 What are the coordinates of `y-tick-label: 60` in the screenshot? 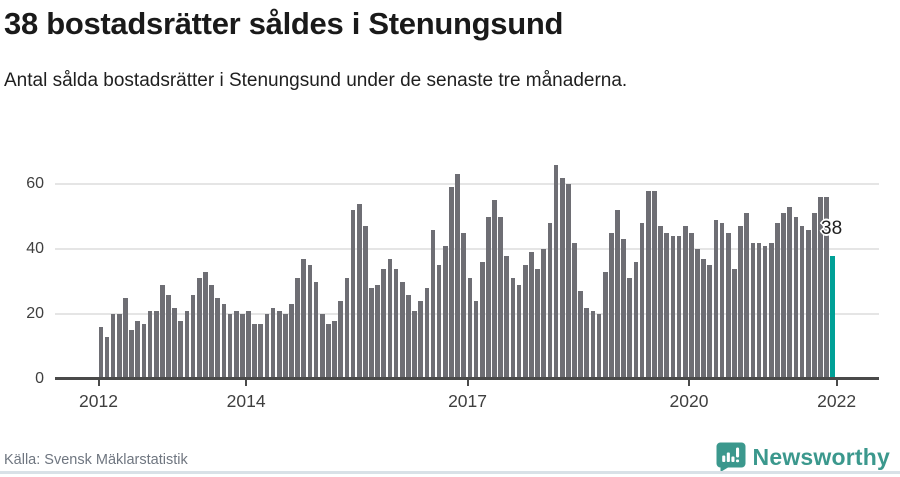 It's located at (35, 183).